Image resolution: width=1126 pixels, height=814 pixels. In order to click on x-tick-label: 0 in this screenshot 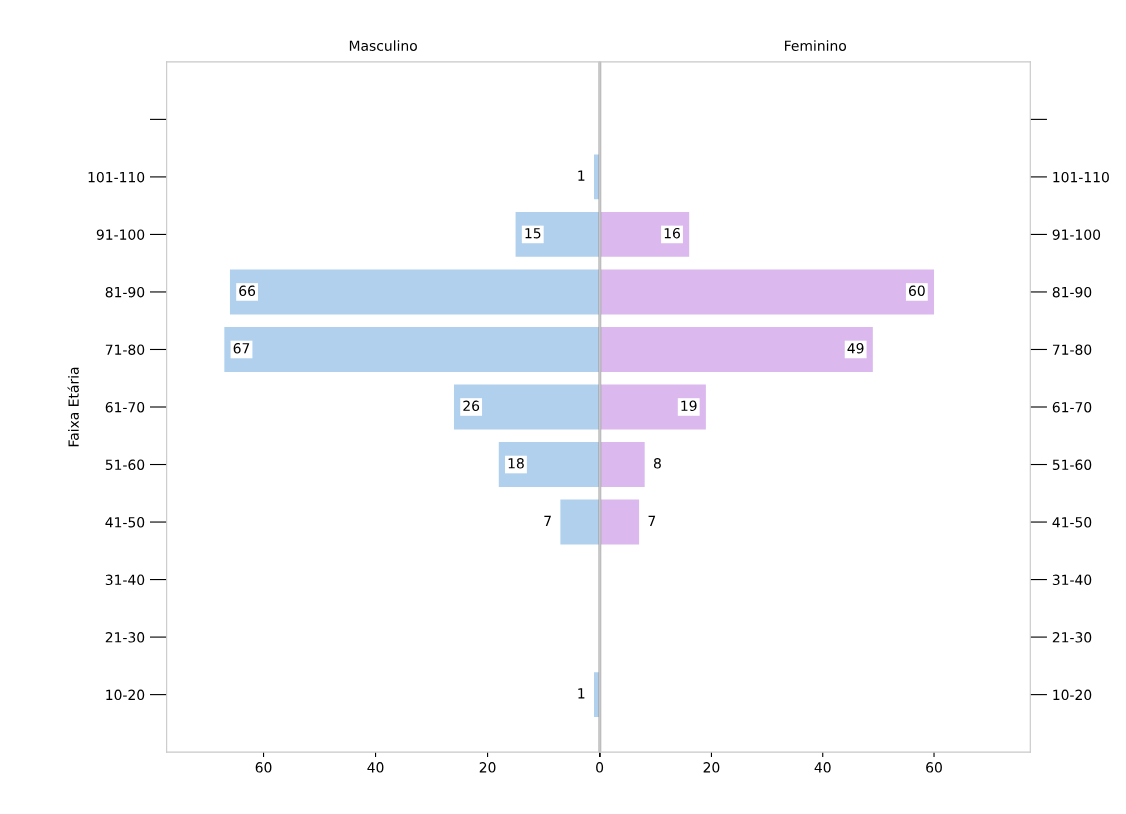, I will do `click(600, 767)`.